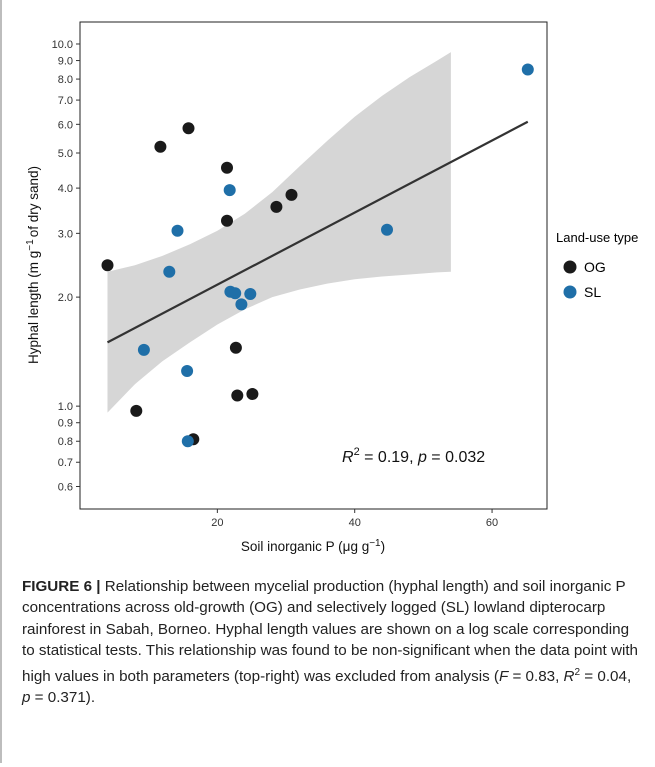 The image size is (655, 767). Describe the element at coordinates (606, 676) in the screenshot. I see `caption-r-rest: = 0.04,` at that location.